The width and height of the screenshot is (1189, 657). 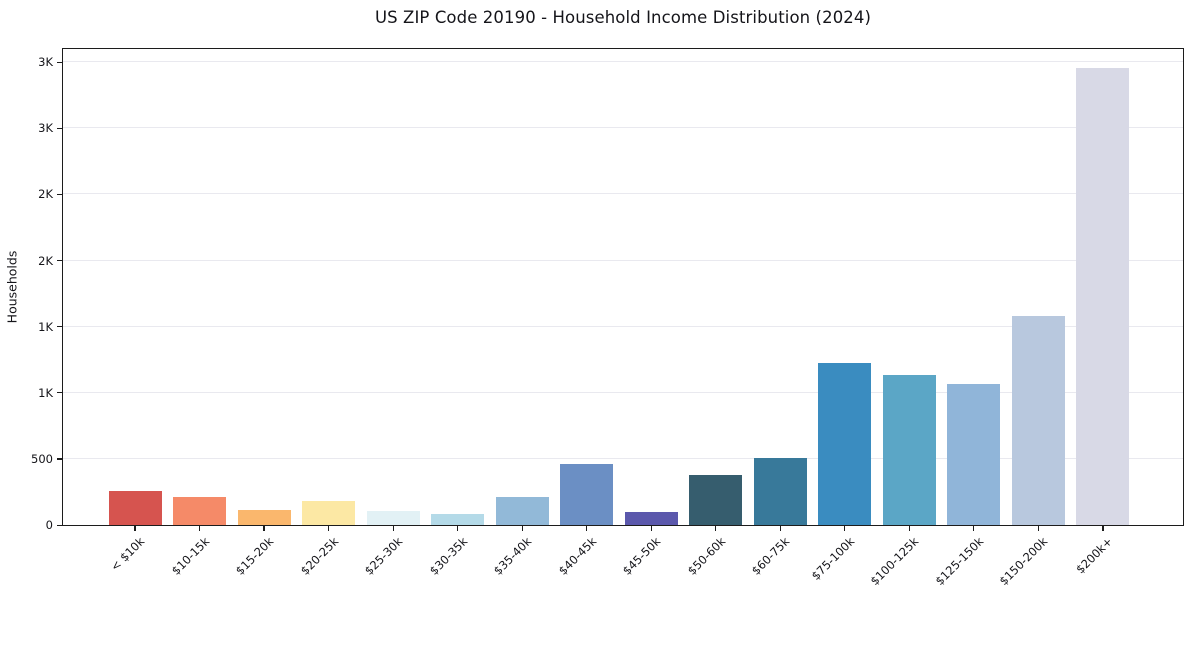 What do you see at coordinates (42, 458) in the screenshot?
I see `y-tick-label: 500` at bounding box center [42, 458].